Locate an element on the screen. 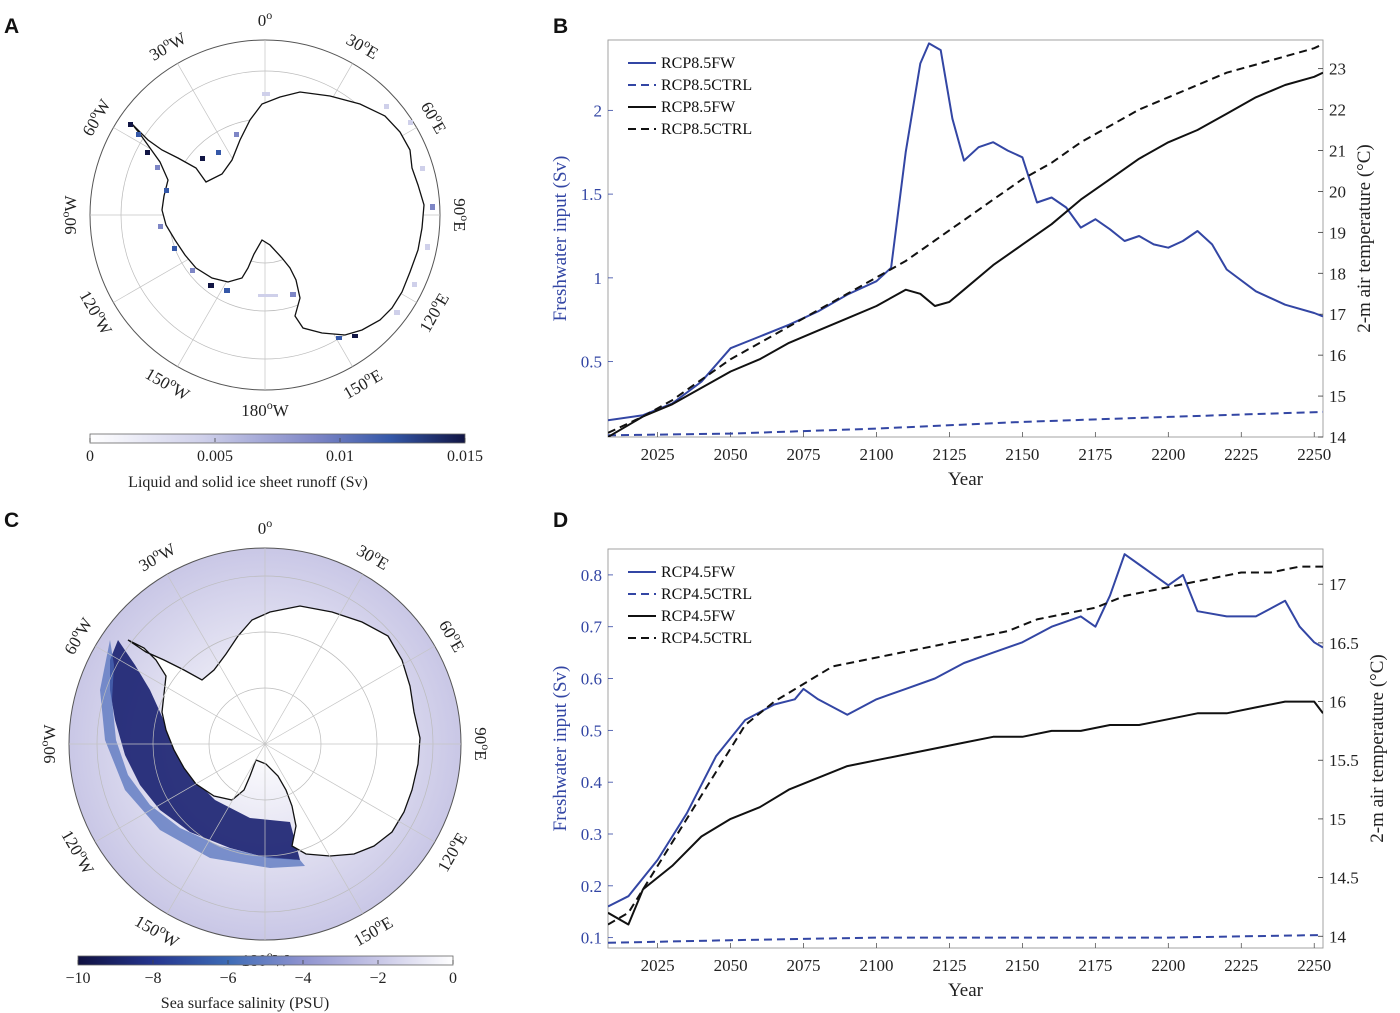 The image size is (1400, 1013). y-left-tick-label: 0.1 is located at coordinates (591, 938).